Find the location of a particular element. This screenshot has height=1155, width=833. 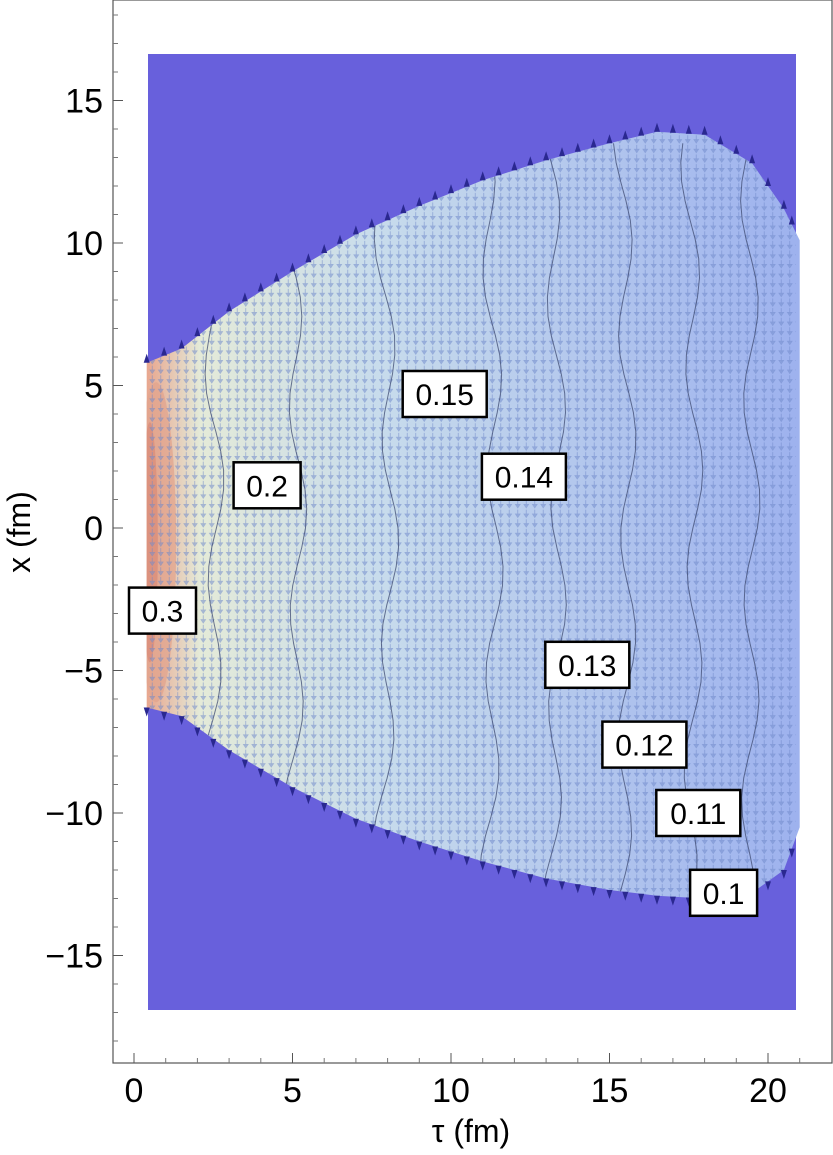

contour-label: 0.11 is located at coordinates (698, 813).